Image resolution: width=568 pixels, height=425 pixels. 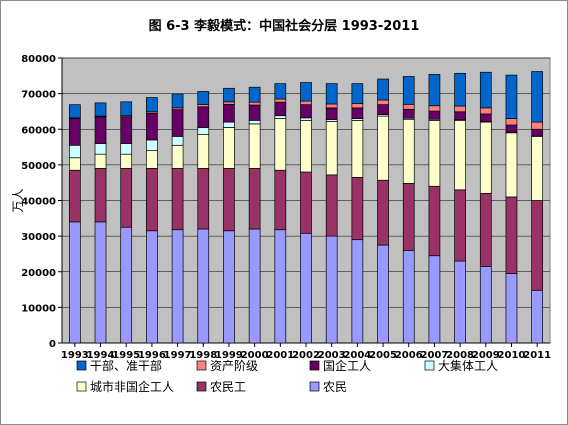 I want to click on x-tick-label: 1998, so click(x=203, y=355).